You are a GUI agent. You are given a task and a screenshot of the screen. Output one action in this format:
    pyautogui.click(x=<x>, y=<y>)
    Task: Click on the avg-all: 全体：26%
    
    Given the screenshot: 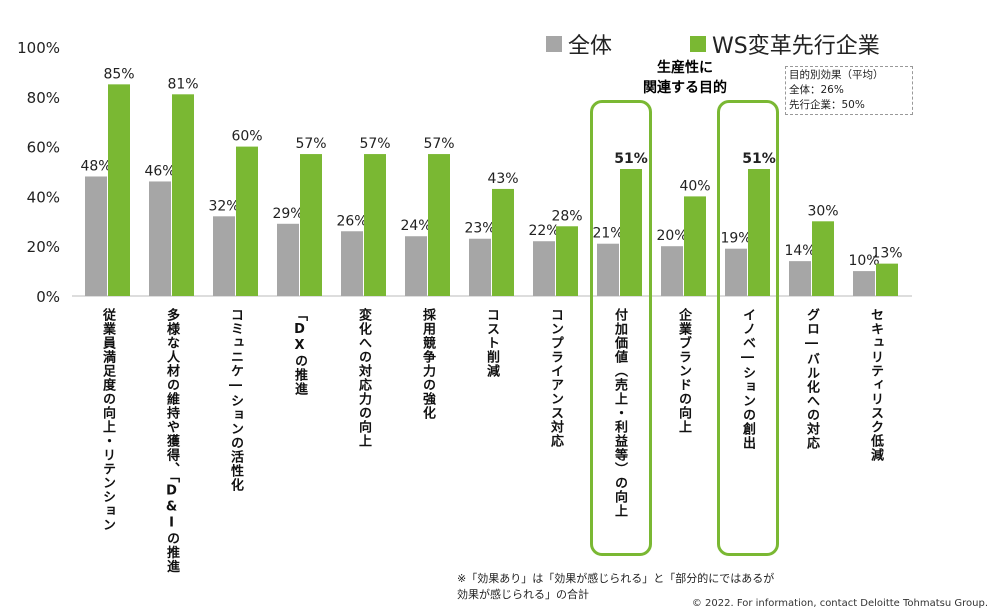 What is the action you would take?
    pyautogui.click(x=816, y=90)
    